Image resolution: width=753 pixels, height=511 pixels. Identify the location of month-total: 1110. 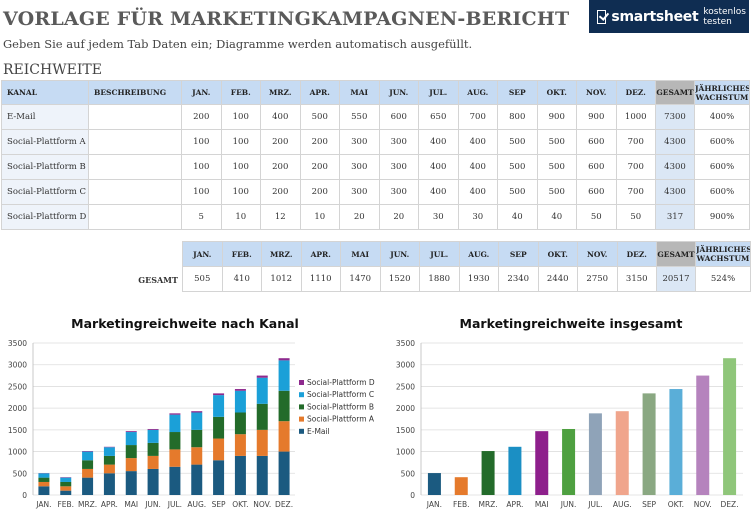
(320, 279).